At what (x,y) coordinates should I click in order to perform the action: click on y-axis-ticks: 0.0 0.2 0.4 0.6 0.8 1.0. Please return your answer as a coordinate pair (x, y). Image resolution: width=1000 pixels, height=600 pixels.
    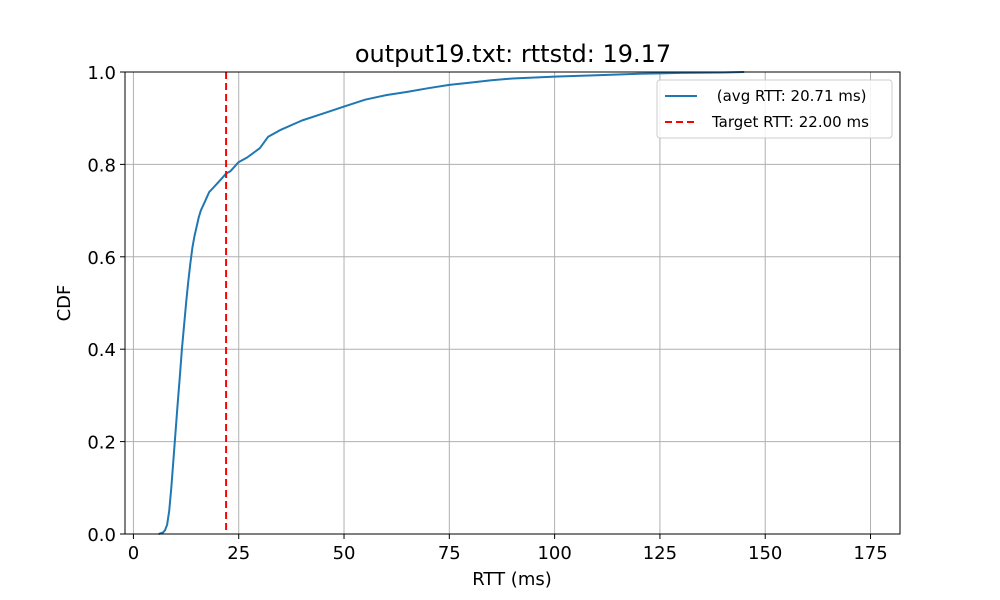
    Looking at the image, I should click on (106, 304).